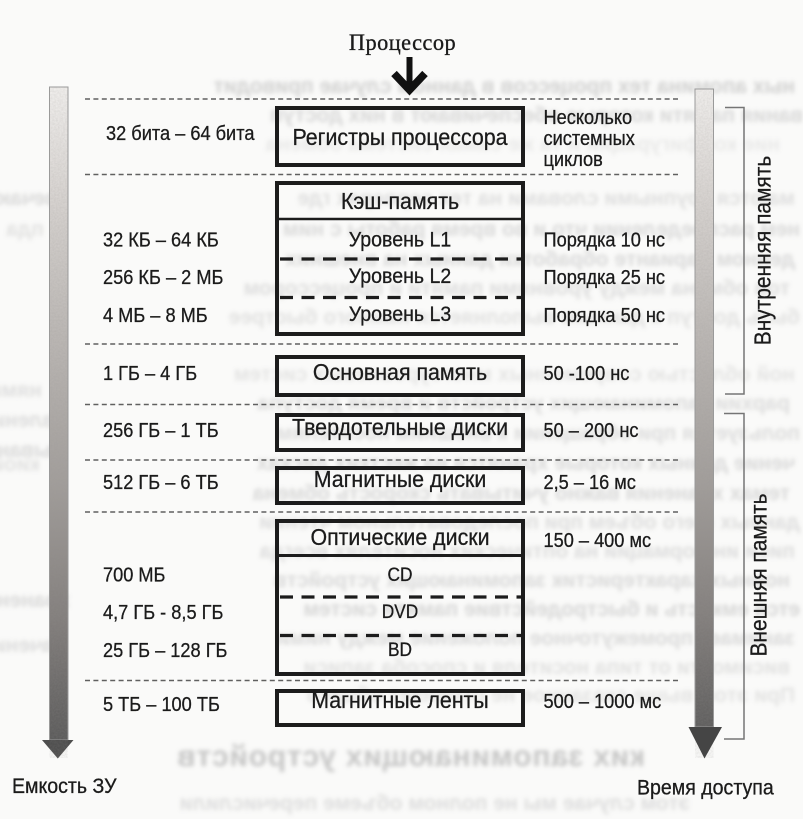 The width and height of the screenshot is (803, 819). What do you see at coordinates (763, 250) in the screenshot?
I see `svg-text: Внутренняя память` at bounding box center [763, 250].